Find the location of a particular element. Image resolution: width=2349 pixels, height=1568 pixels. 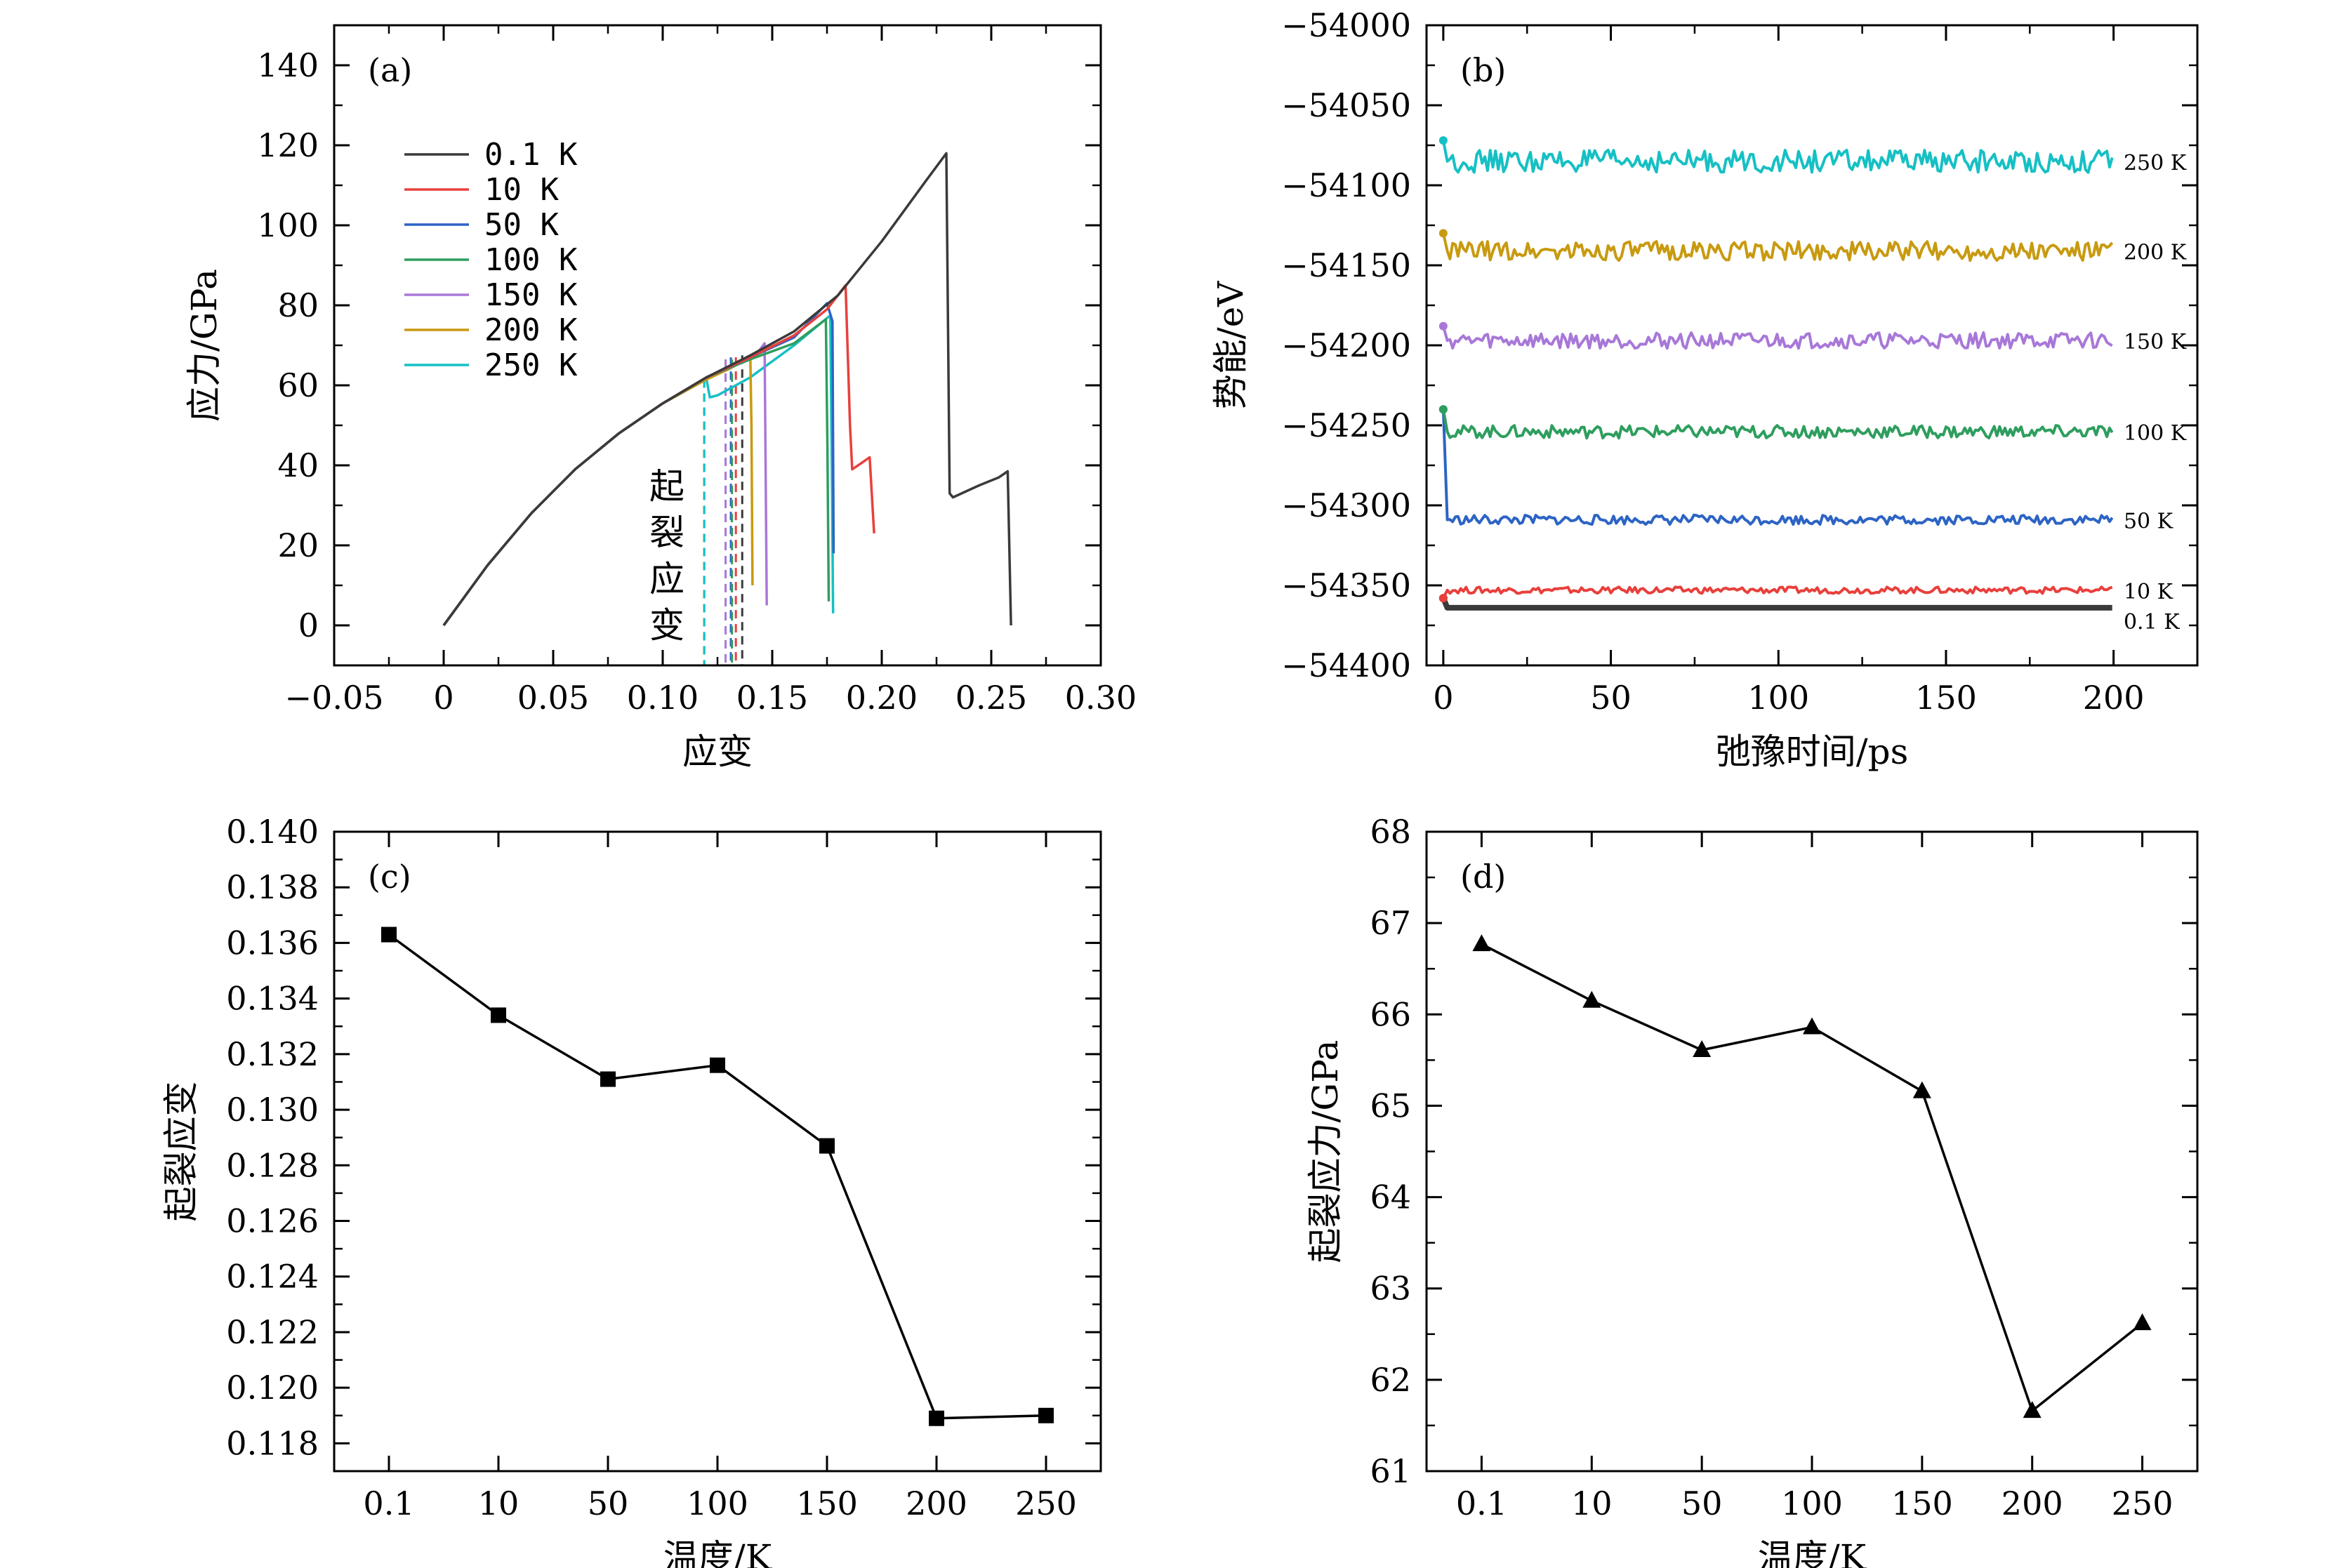

y-axis-label-d: 起裂应力/GPa is located at coordinates (1325, 1151).